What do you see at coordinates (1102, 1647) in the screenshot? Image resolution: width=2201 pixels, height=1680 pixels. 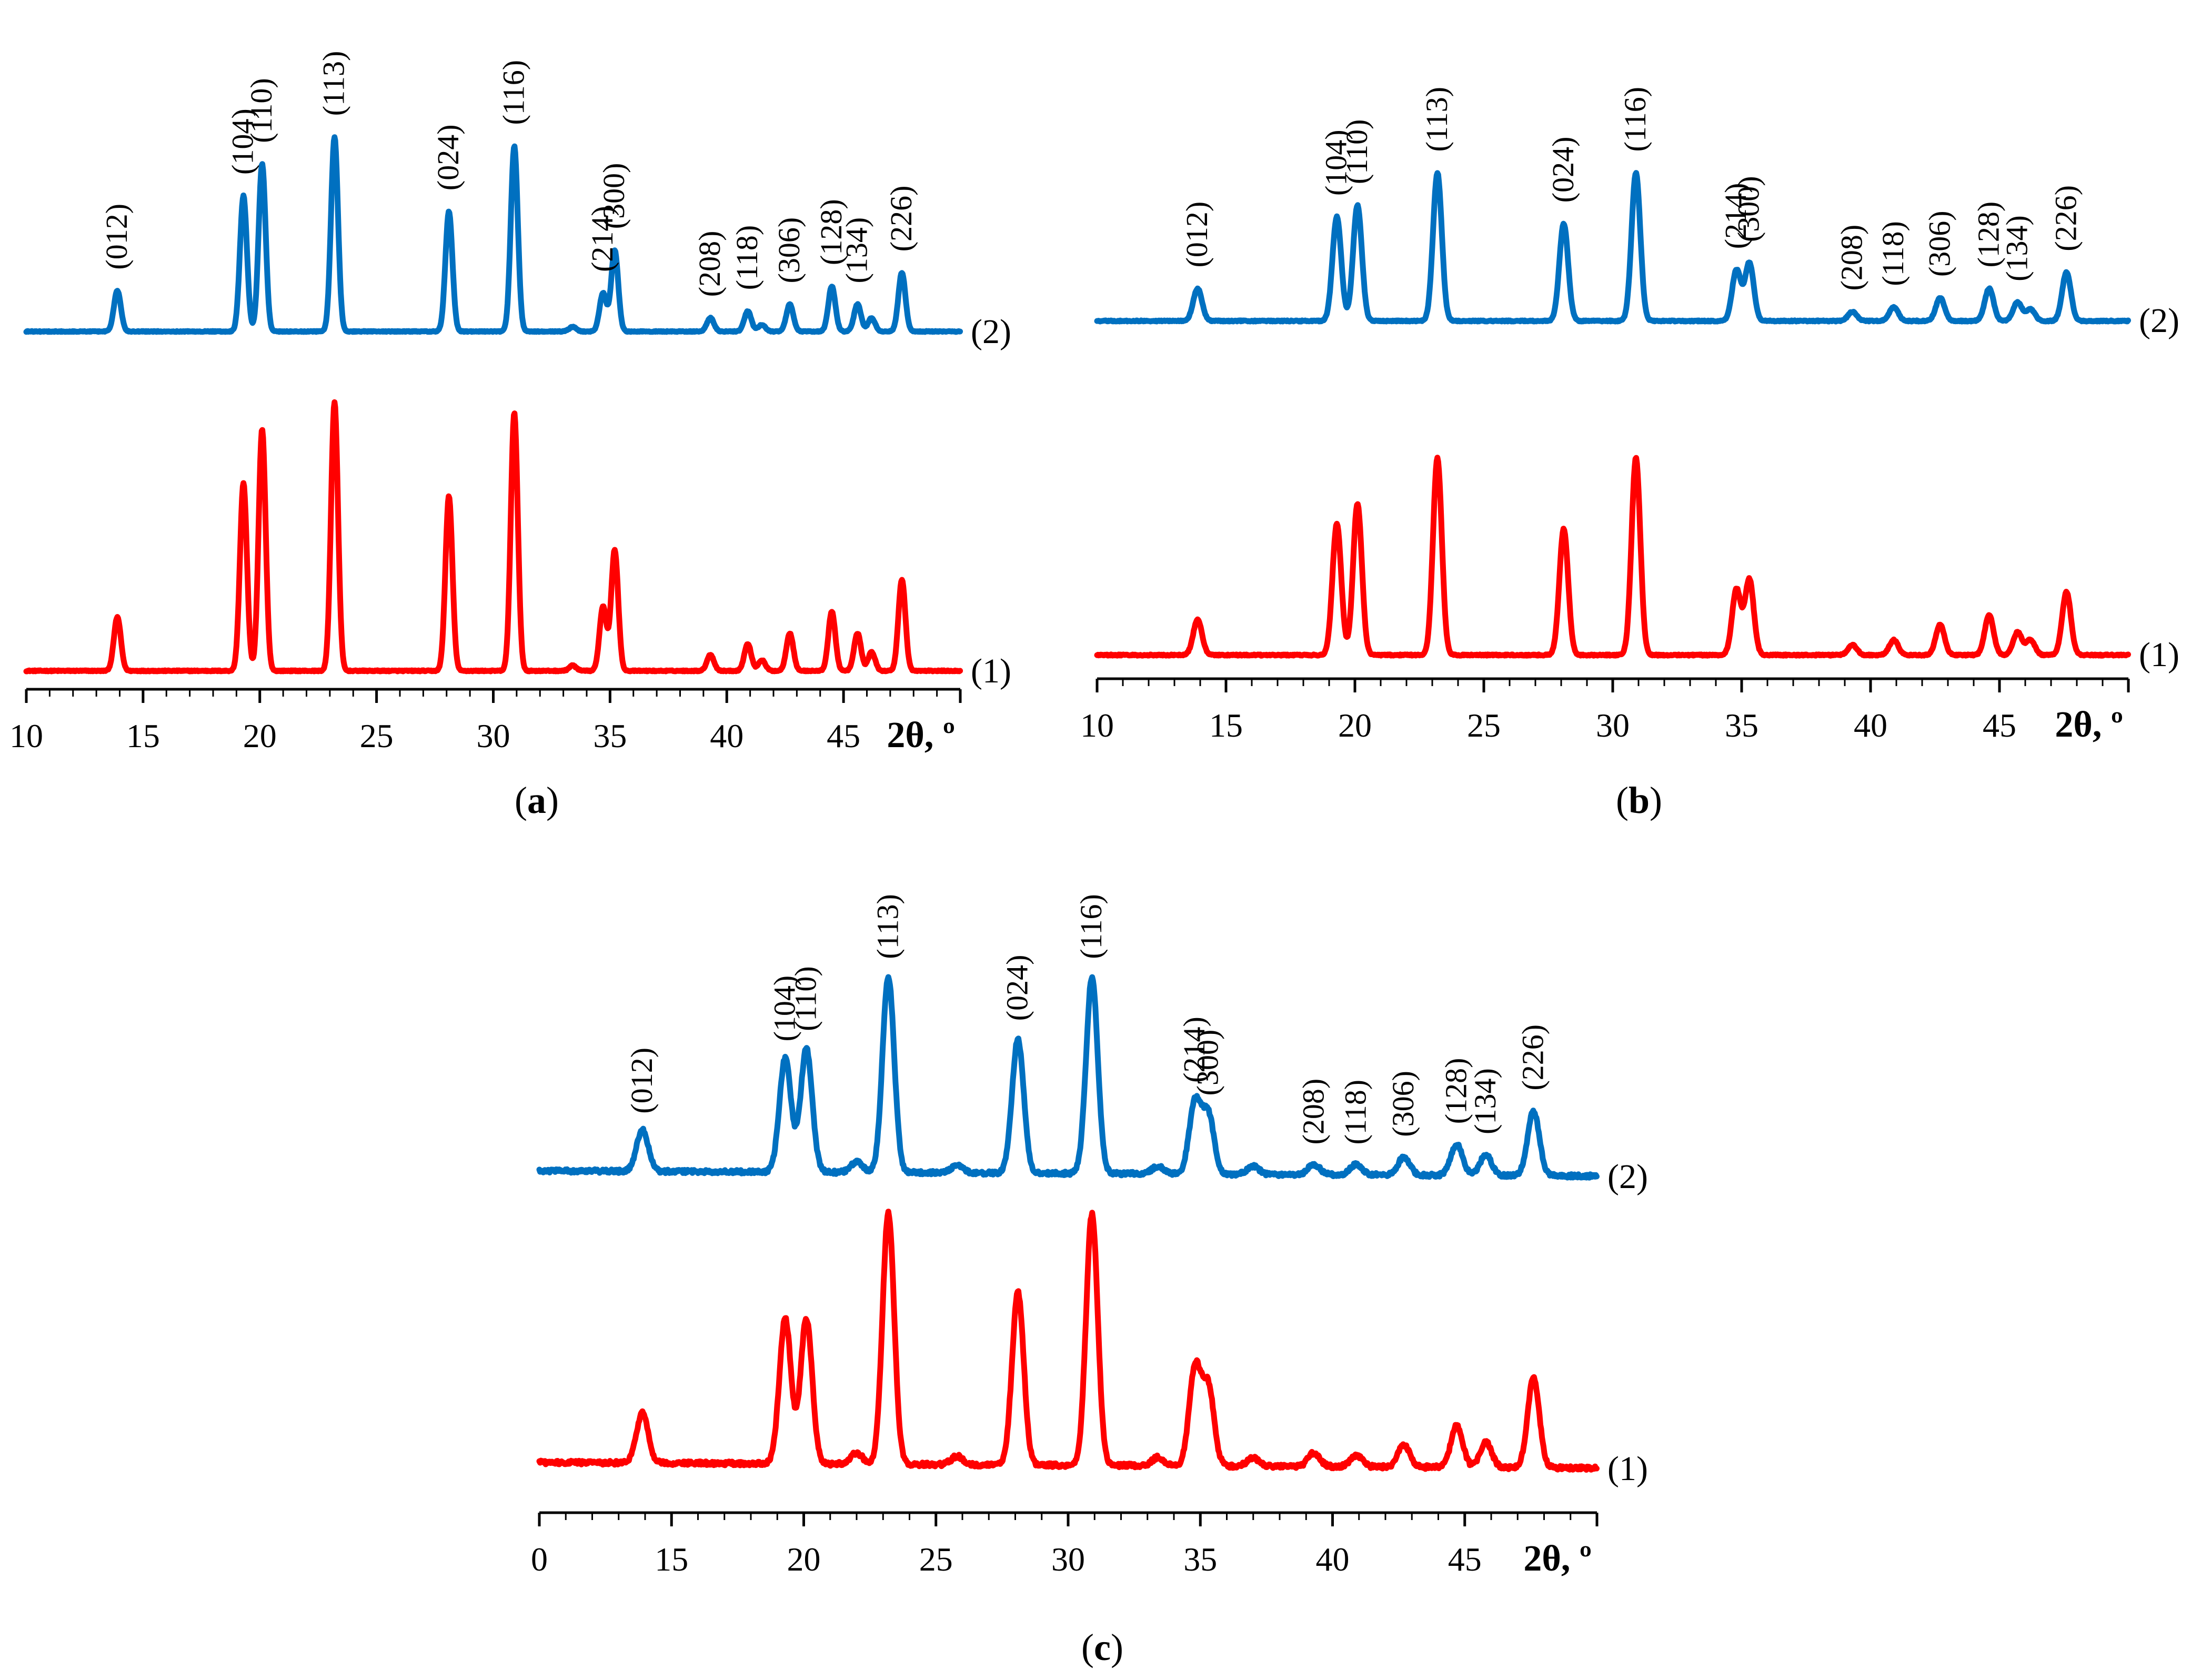 I see `panel-label: (c)` at bounding box center [1102, 1647].